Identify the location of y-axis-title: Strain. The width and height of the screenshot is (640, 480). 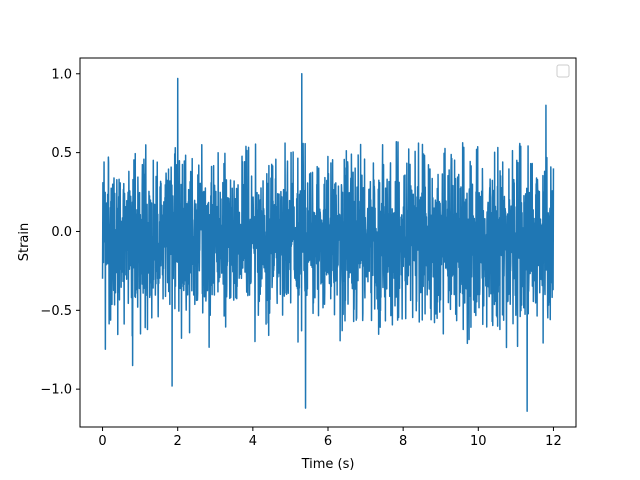
(24, 242).